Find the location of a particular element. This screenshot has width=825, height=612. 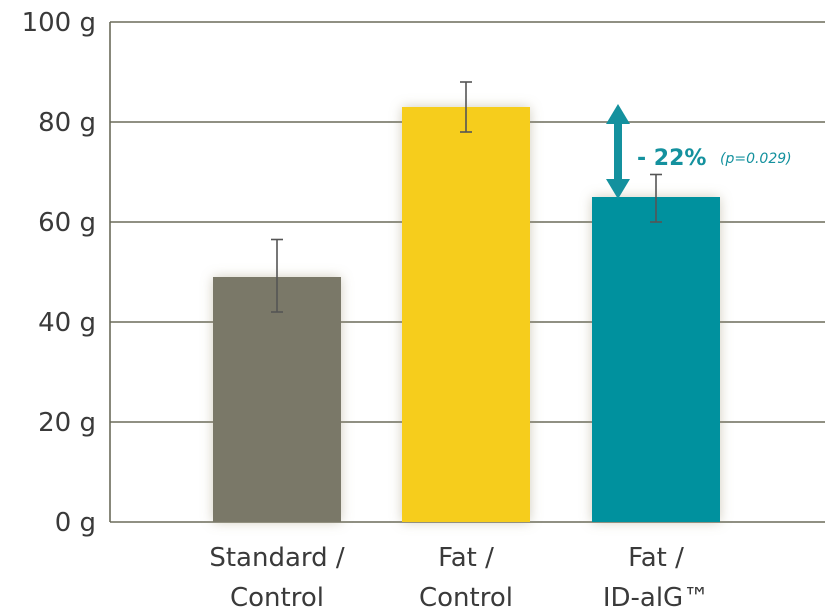

y-tick-label: 0 g is located at coordinates (75, 523).